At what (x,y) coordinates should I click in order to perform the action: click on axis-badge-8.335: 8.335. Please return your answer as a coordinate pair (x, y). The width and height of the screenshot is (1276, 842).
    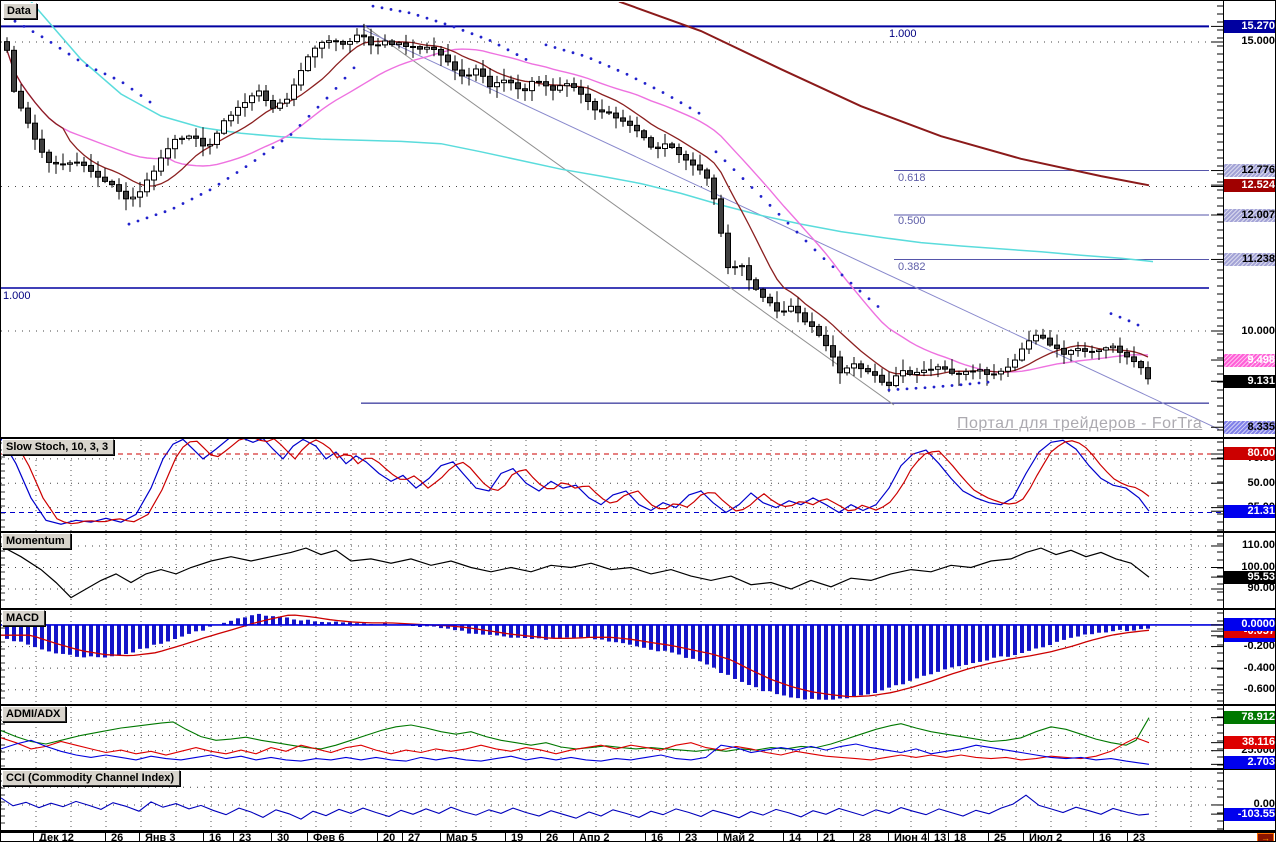
    Looking at the image, I should click on (1249, 427).